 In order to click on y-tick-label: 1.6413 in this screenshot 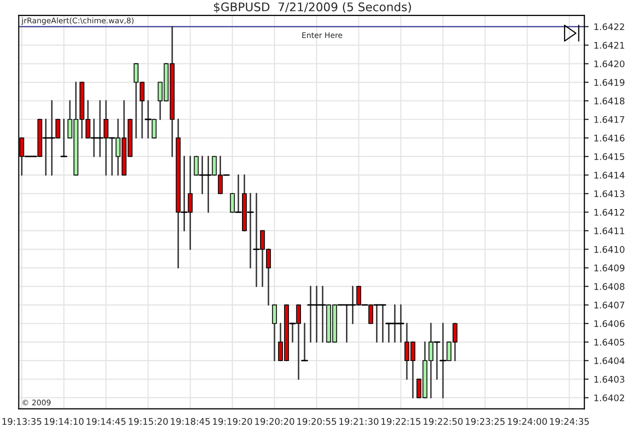, I will do `click(609, 194)`.